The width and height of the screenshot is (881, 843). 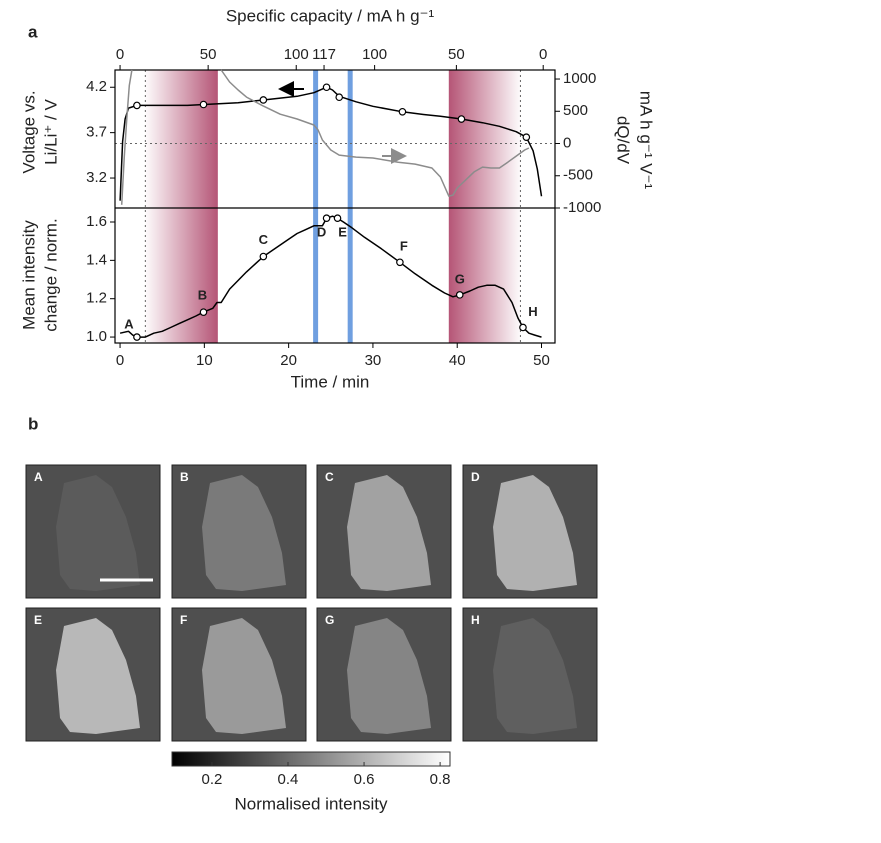 What do you see at coordinates (204, 360) in the screenshot?
I see `x-tick-label: 10` at bounding box center [204, 360].